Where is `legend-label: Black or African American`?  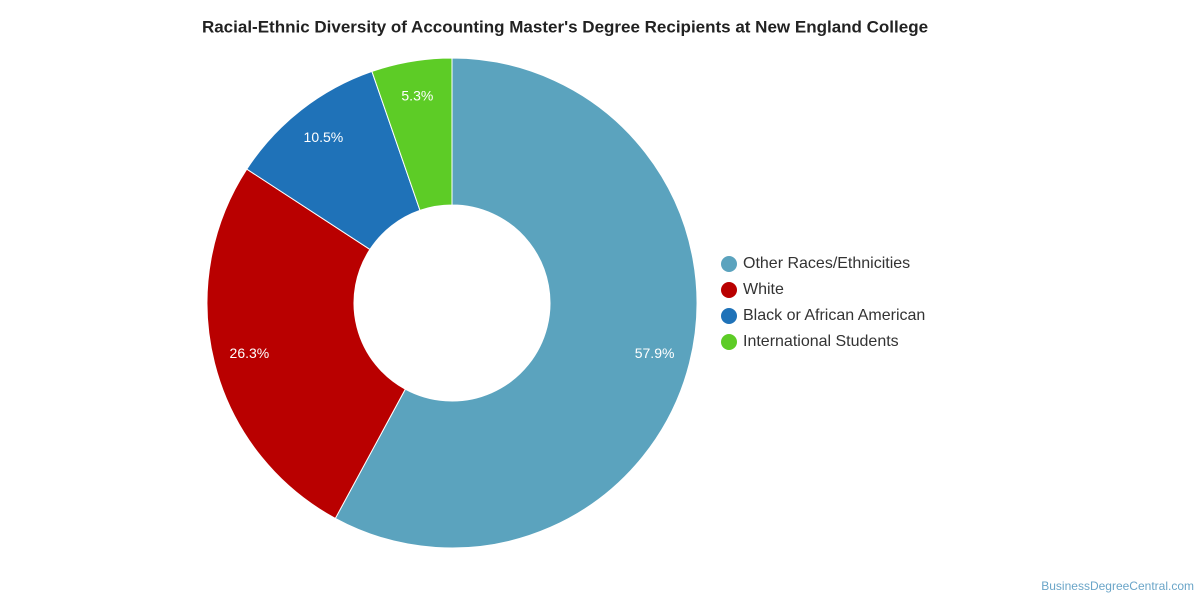
legend-label: Black or African American is located at coordinates (834, 315).